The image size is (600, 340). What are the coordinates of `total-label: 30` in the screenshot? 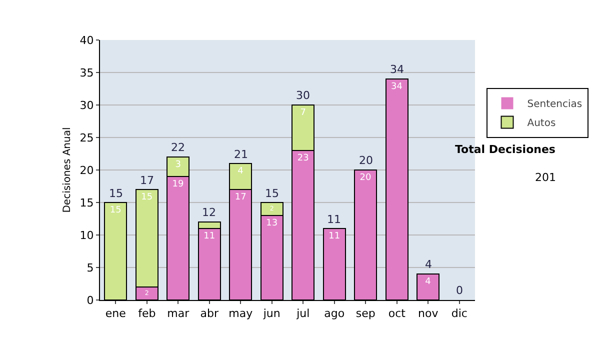 It's located at (303, 95).